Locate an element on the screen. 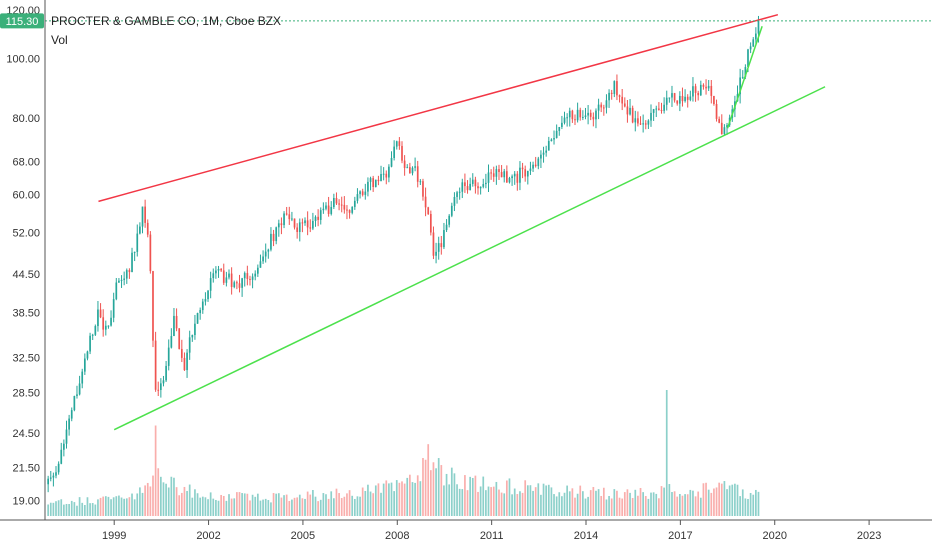 The image size is (932, 550). x-tick-label: 2014 is located at coordinates (586, 536).